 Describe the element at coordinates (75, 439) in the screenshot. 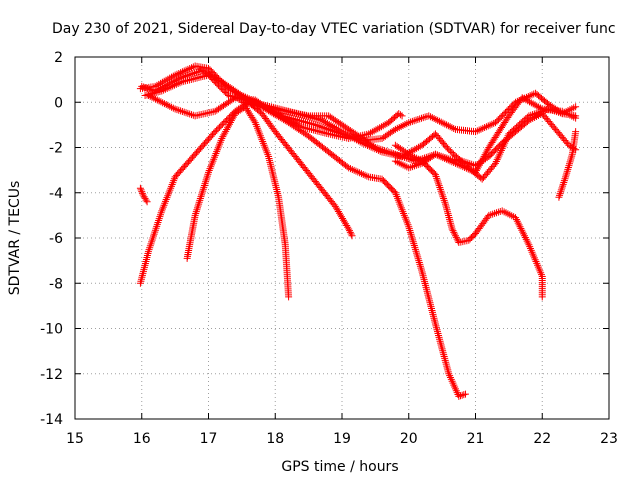

I see `x-tick-label: 15` at that location.